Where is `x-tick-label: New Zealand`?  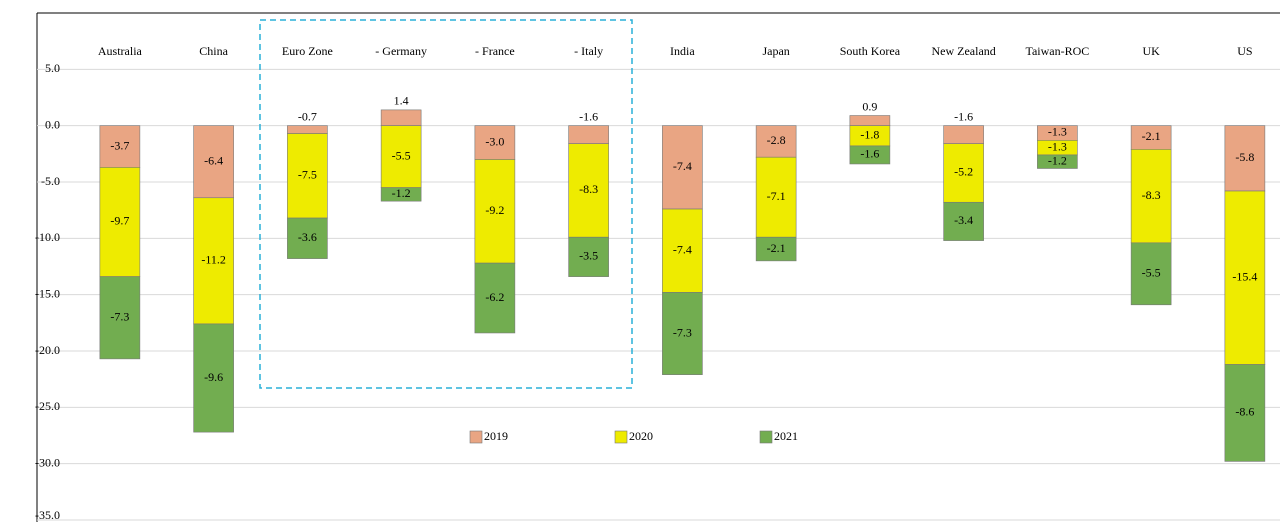 x-tick-label: New Zealand is located at coordinates (963, 51).